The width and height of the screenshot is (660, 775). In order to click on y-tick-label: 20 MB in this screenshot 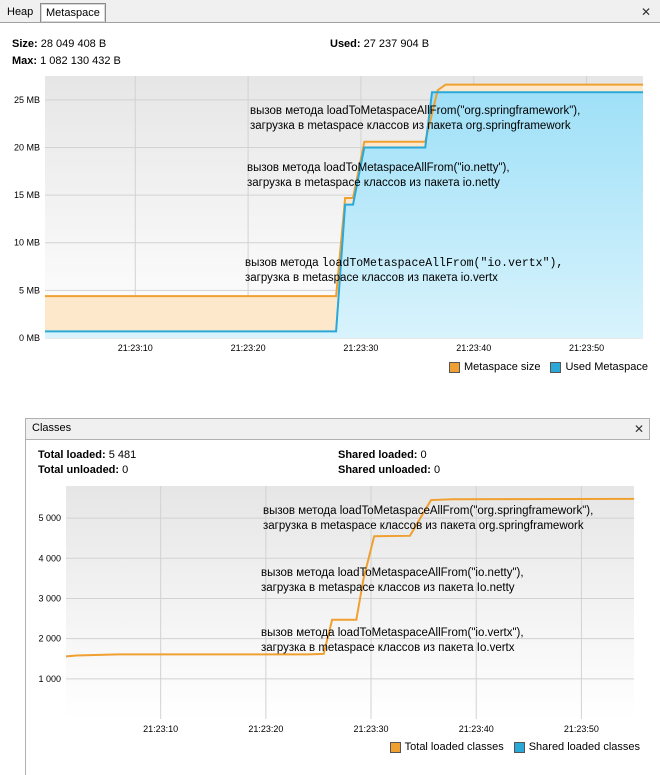, I will do `click(27, 147)`.